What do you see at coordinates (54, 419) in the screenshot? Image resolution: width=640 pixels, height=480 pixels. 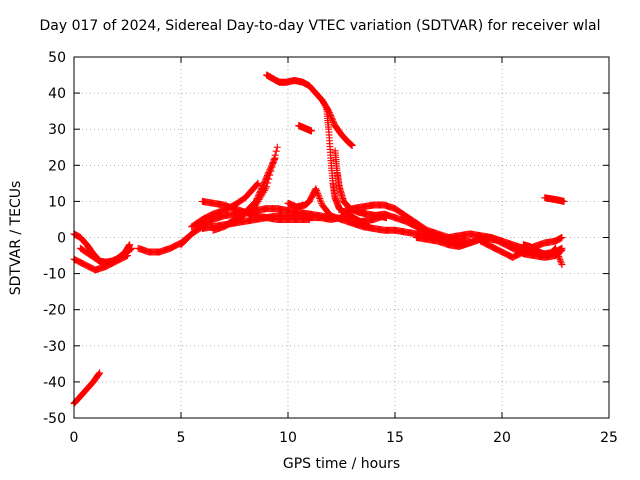 I see `y-tick-label: -50` at bounding box center [54, 419].